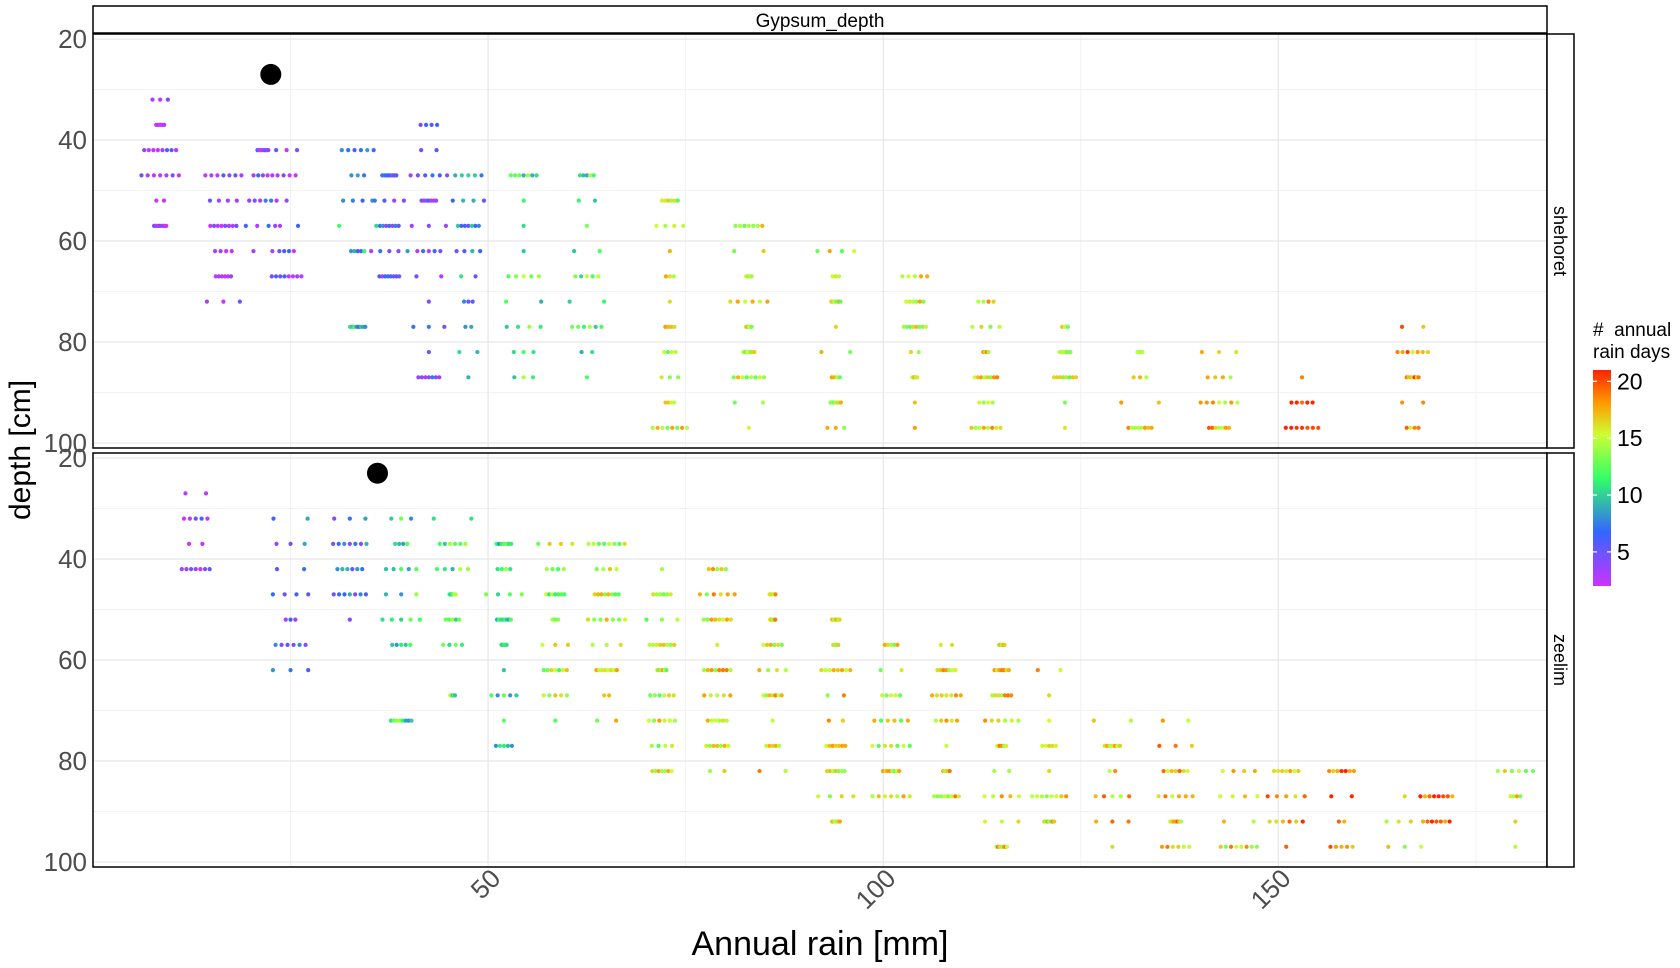 This screenshot has height=968, width=1680. I want to click on x-axis-title: Annual rain [mm], so click(820, 944).